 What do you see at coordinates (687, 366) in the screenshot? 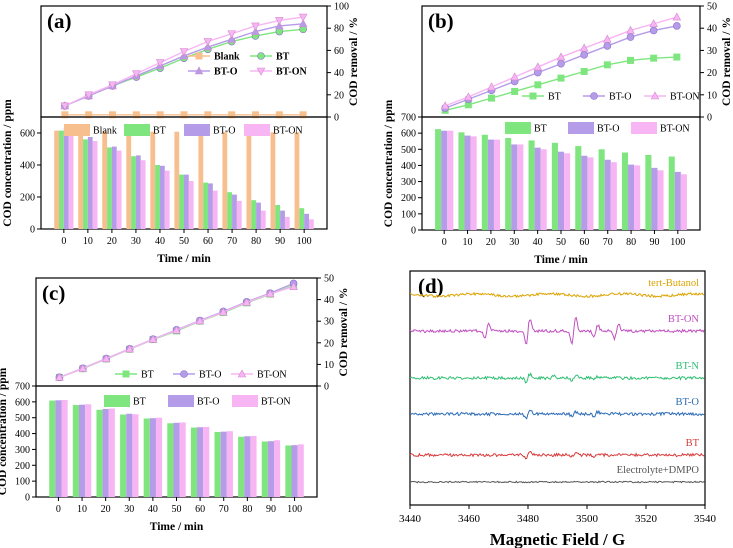
I see `epr-trace-label-BT-N: BT-N` at bounding box center [687, 366].